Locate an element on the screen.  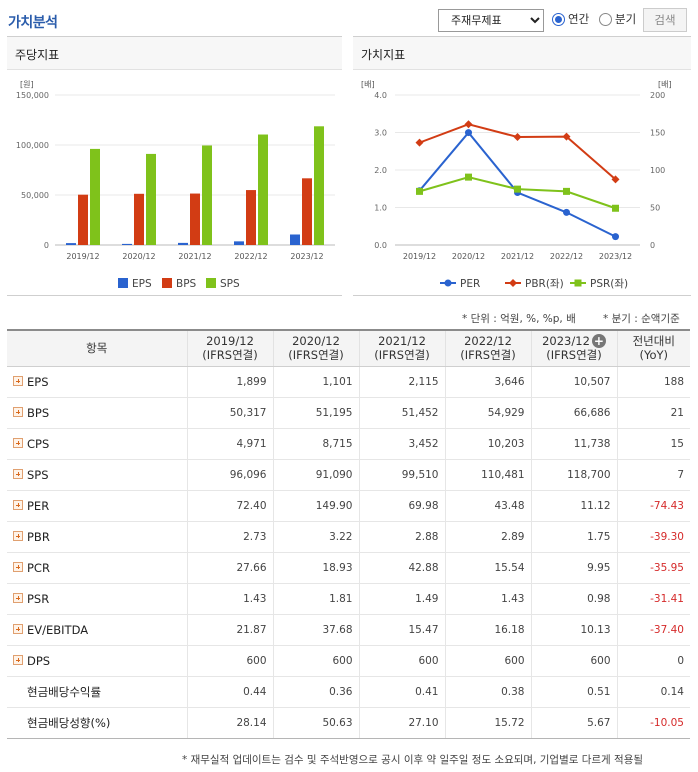
y-tick-label: 0 is located at coordinates (46, 245).